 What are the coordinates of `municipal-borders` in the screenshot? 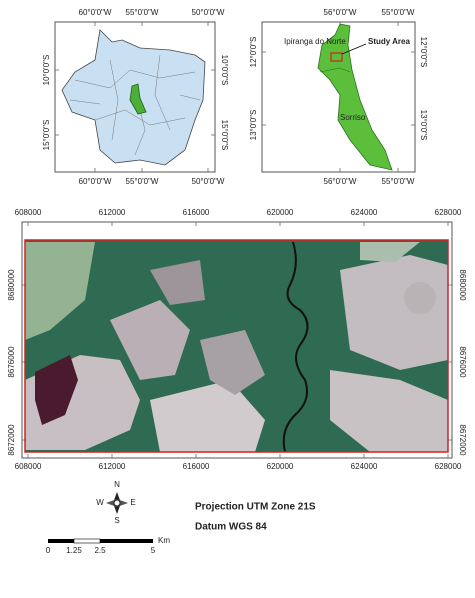 It's located at (135, 105).